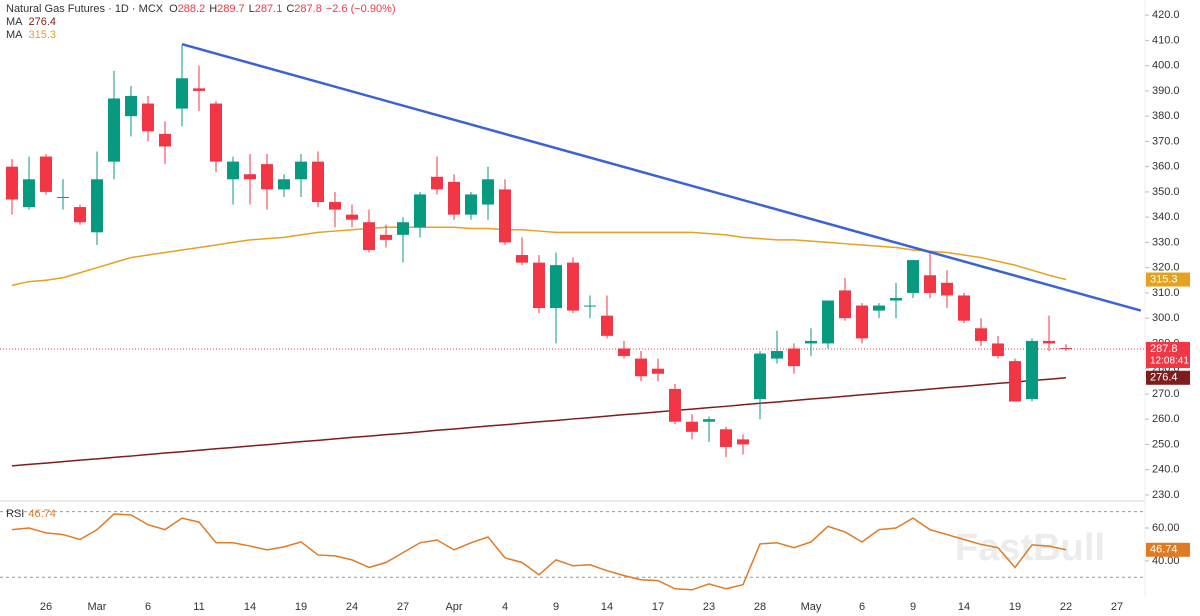 This screenshot has height=616, width=1200. What do you see at coordinates (505, 607) in the screenshot?
I see `x-tick-label: 4` at bounding box center [505, 607].